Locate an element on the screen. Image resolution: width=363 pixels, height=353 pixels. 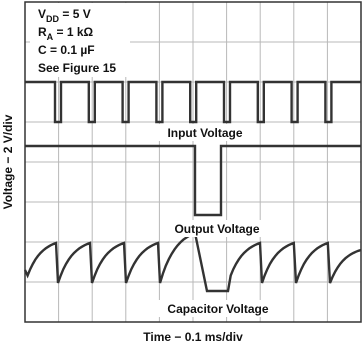
y-axis-label: Voltage − 2 V/div is located at coordinates (8, 161).